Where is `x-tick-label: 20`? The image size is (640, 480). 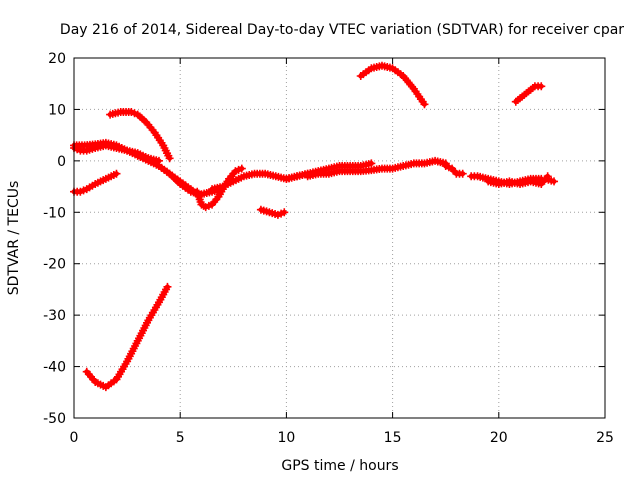 x-tick-label: 20 is located at coordinates (499, 438).